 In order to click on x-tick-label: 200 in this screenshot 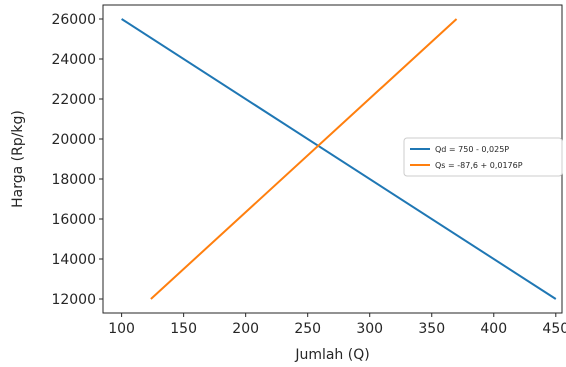, I will do `click(245, 329)`.